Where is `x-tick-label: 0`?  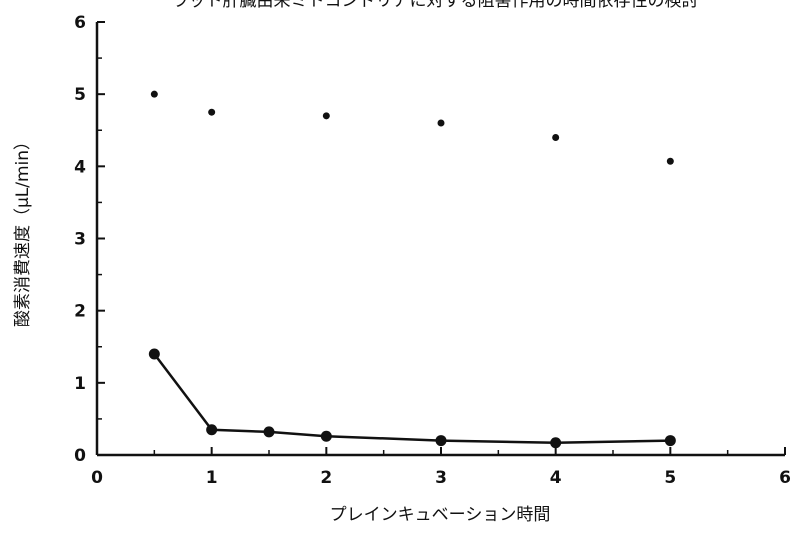 x-tick-label: 0 is located at coordinates (97, 478).